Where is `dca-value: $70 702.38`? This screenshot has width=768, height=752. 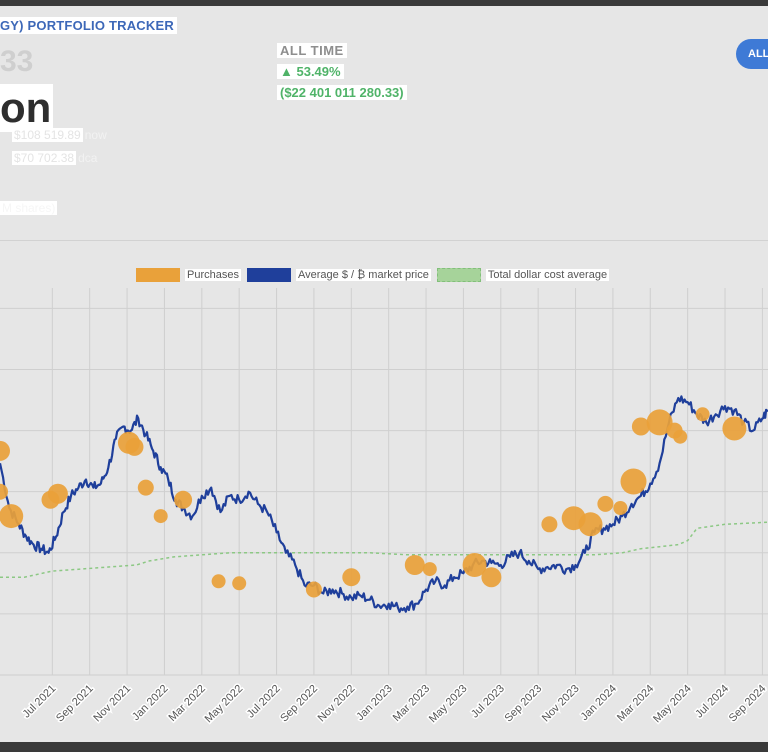
dca-value: $70 702.38 is located at coordinates (44, 158).